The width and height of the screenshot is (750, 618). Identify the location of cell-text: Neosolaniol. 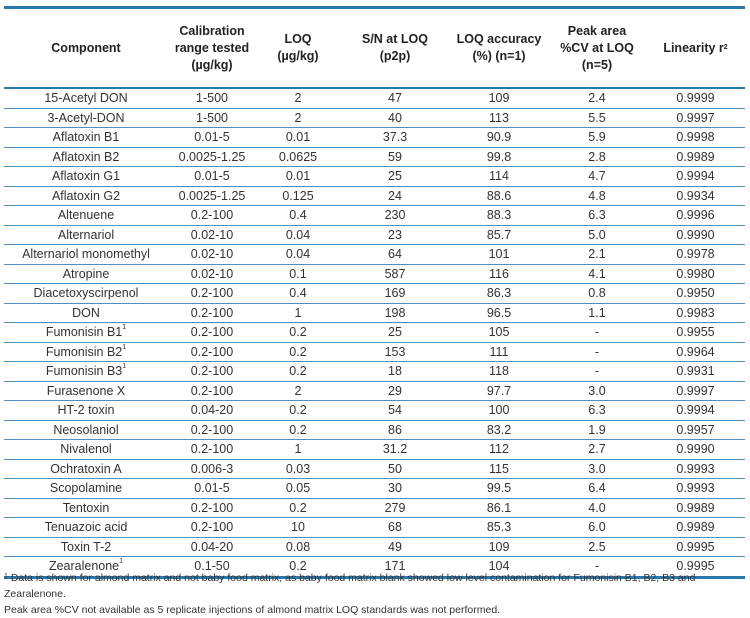
(86, 429).